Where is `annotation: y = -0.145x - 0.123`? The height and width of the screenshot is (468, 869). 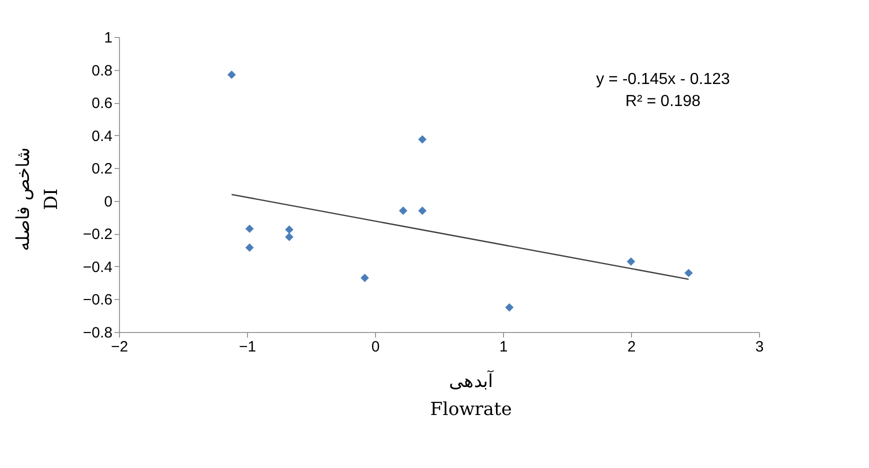 annotation: y = -0.145x - 0.123 is located at coordinates (663, 79).